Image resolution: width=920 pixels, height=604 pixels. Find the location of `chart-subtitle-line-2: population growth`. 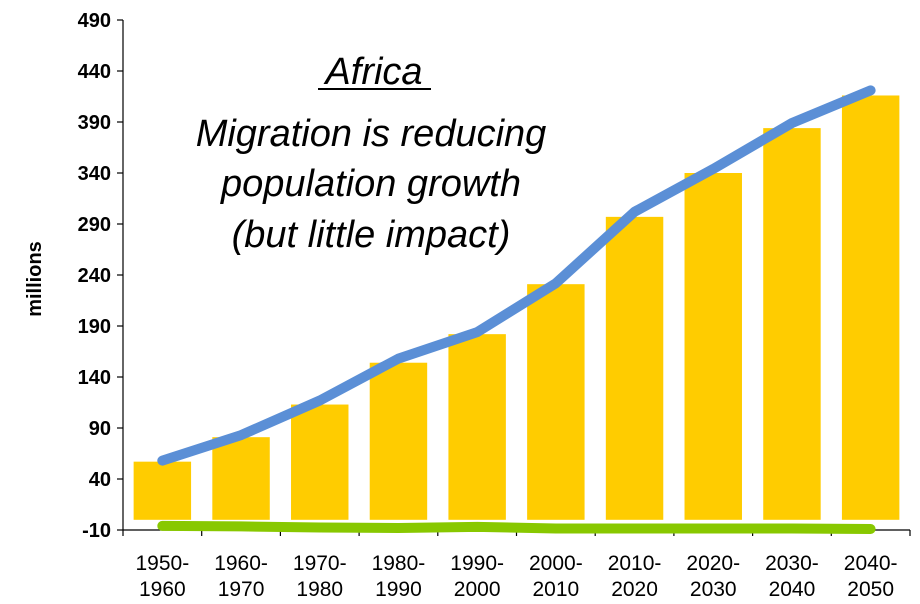

chart-subtitle-line-2: population growth is located at coordinates (370, 184).